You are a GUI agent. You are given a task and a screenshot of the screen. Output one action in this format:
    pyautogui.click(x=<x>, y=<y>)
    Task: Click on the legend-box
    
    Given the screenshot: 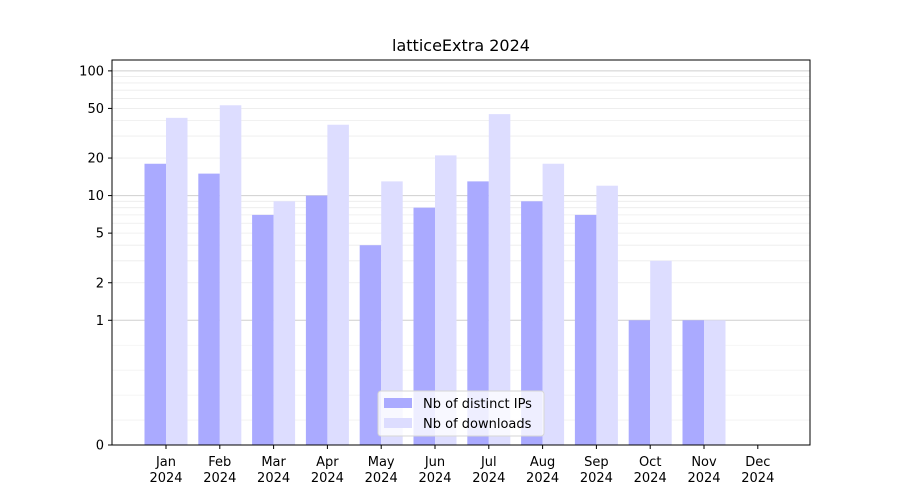 What is the action you would take?
    pyautogui.click(x=461, y=413)
    